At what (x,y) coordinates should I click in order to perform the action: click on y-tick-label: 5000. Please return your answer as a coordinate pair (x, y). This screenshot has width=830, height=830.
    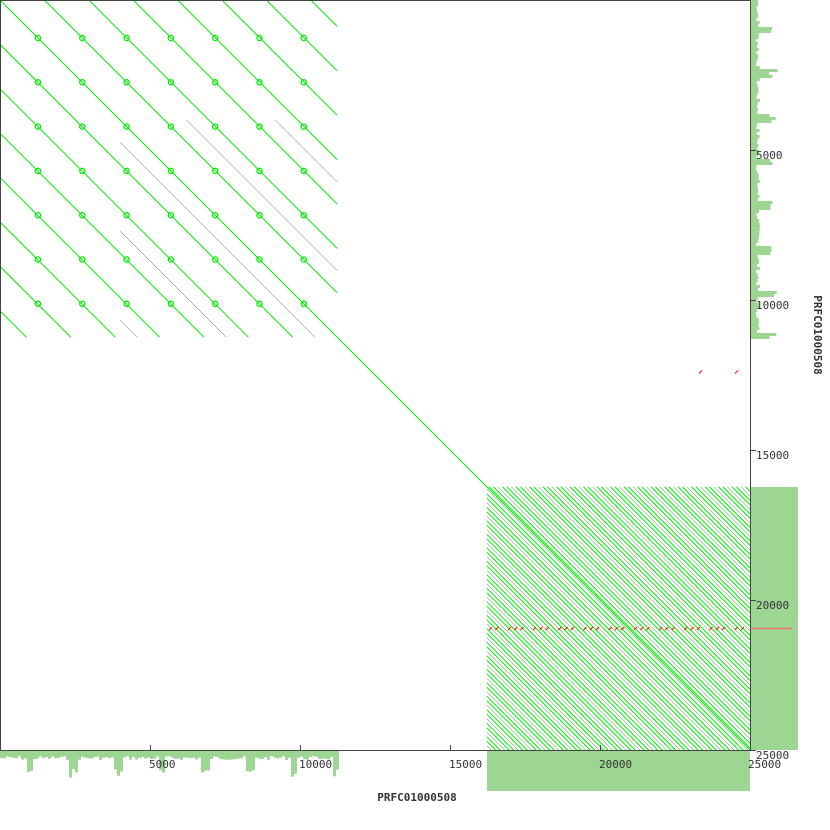
    Looking at the image, I should click on (769, 155).